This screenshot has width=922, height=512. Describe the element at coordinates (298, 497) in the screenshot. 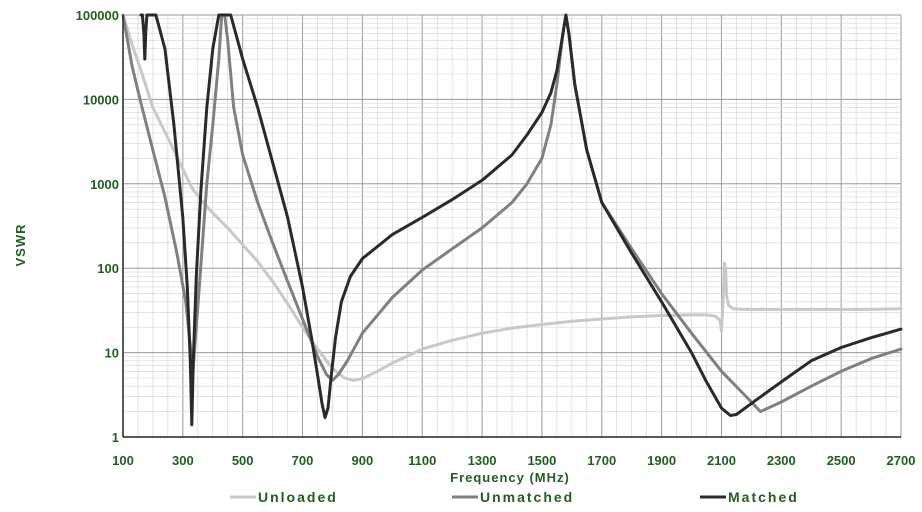

I see `legend-label-unloaded: Unloaded` at that location.